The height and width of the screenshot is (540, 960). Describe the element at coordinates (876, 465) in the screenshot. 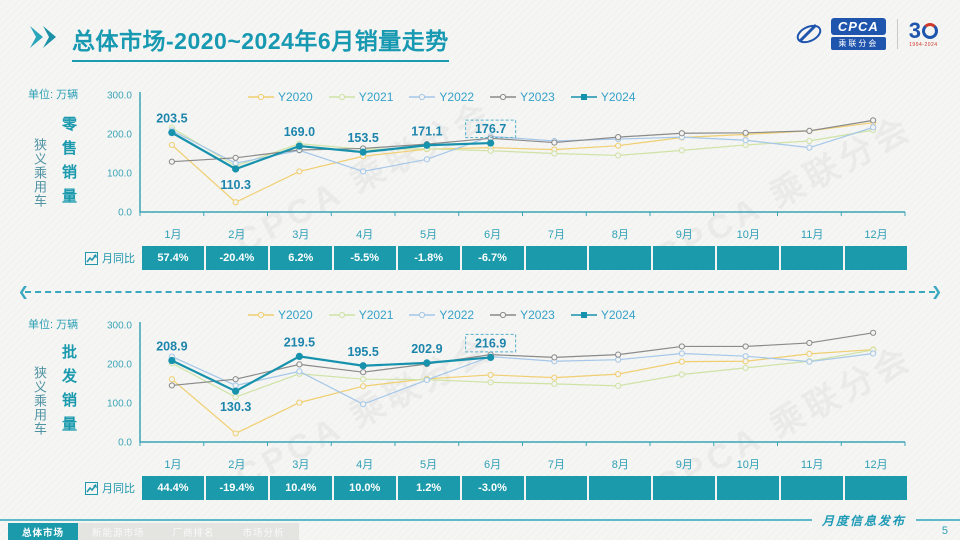

I see `month-label: 12月` at that location.